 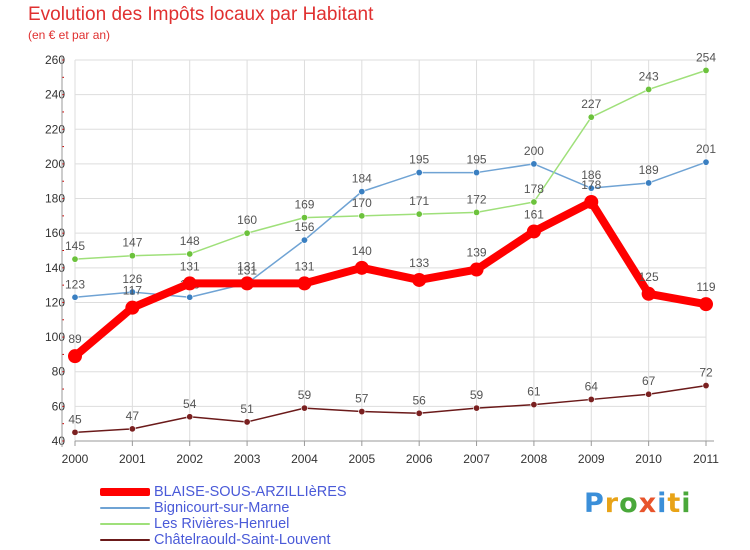 What do you see at coordinates (591, 175) in the screenshot?
I see `data-label: 186` at bounding box center [591, 175].